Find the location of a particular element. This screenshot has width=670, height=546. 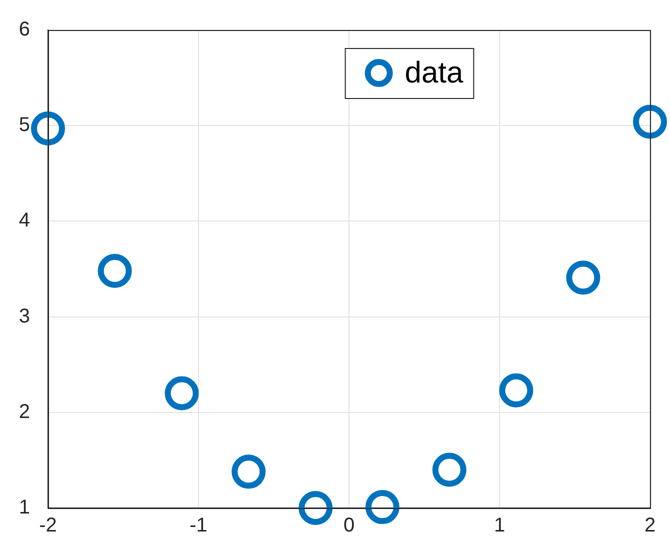

legend-label: data is located at coordinates (434, 73).